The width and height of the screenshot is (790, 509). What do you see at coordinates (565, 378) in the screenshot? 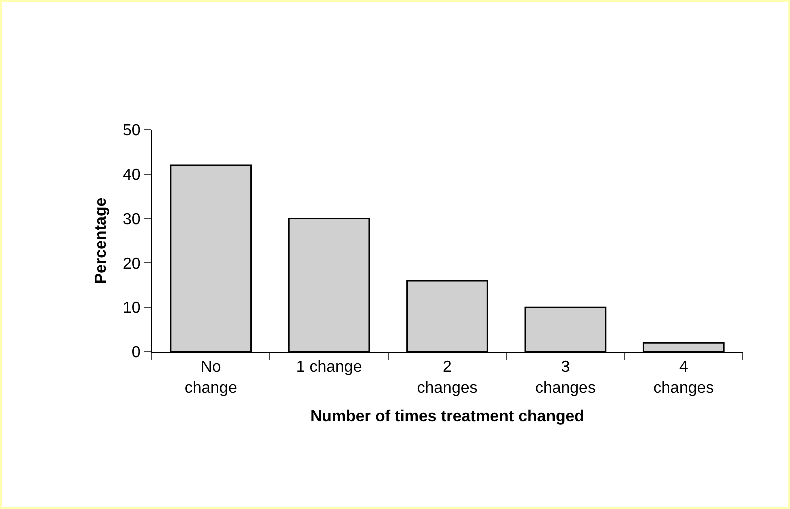
I see `x-tick-label: 3 changes` at bounding box center [565, 378].